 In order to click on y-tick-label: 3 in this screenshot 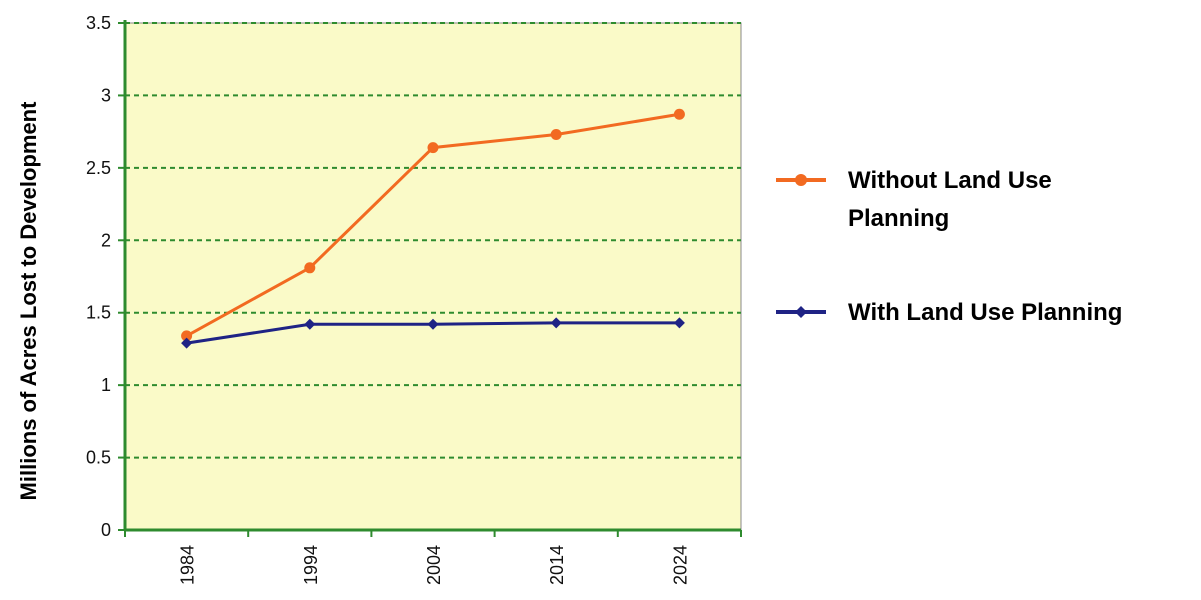, I will do `click(106, 95)`.